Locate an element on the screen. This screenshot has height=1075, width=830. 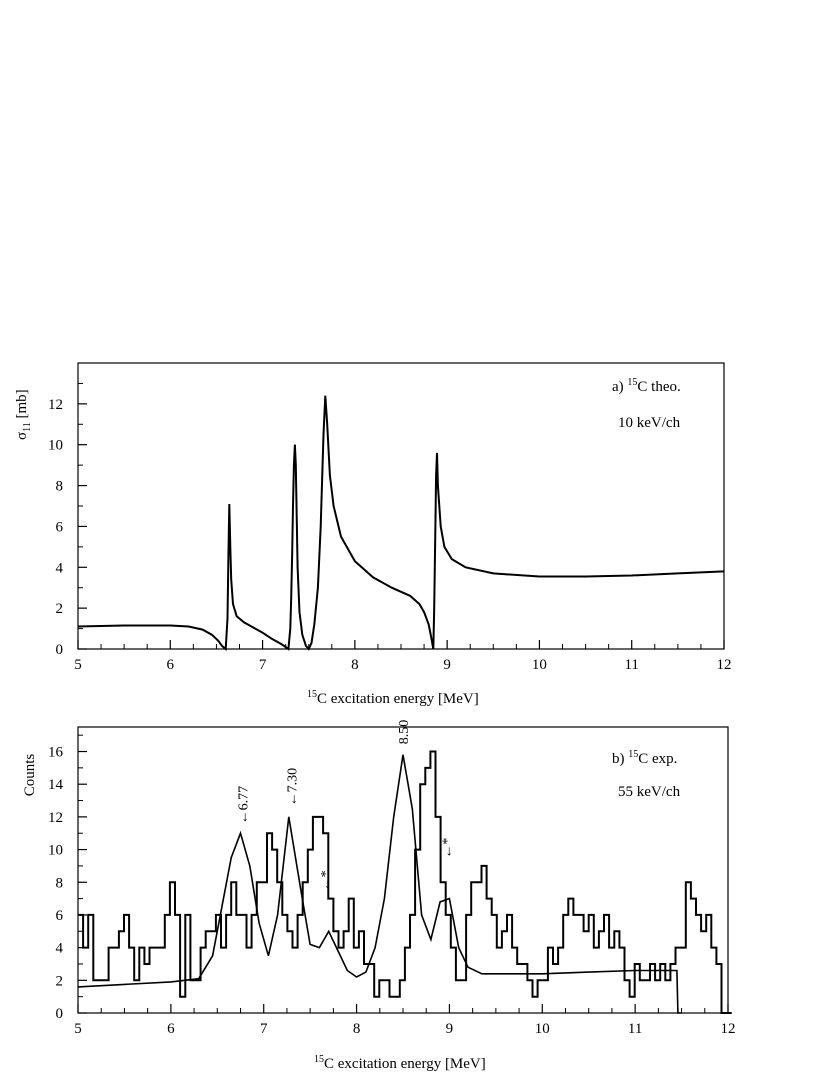
panel-b-bin-width: 55 keV/ch is located at coordinates (649, 792).